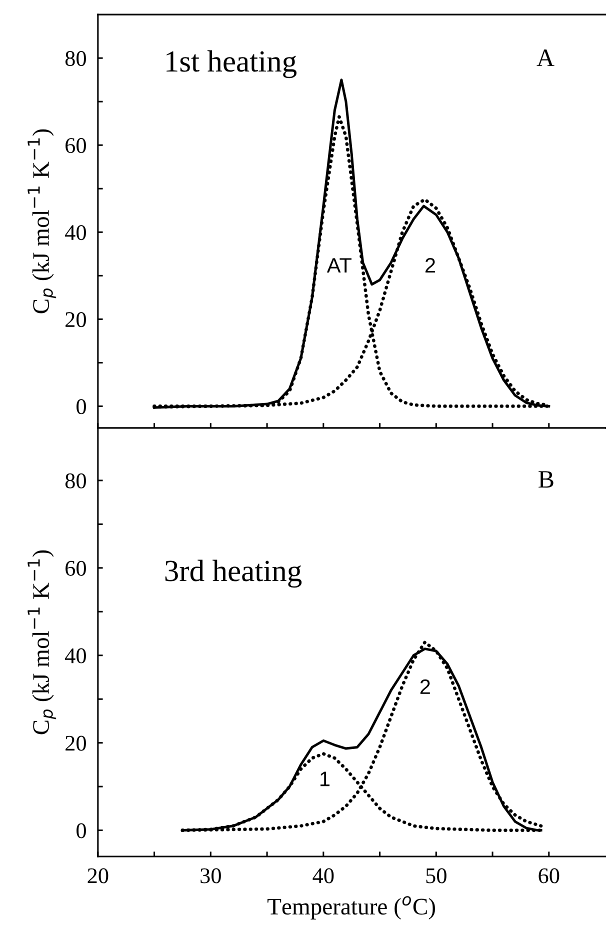 The image size is (612, 940). What do you see at coordinates (549, 876) in the screenshot?
I see `x-tick-label: 60` at bounding box center [549, 876].